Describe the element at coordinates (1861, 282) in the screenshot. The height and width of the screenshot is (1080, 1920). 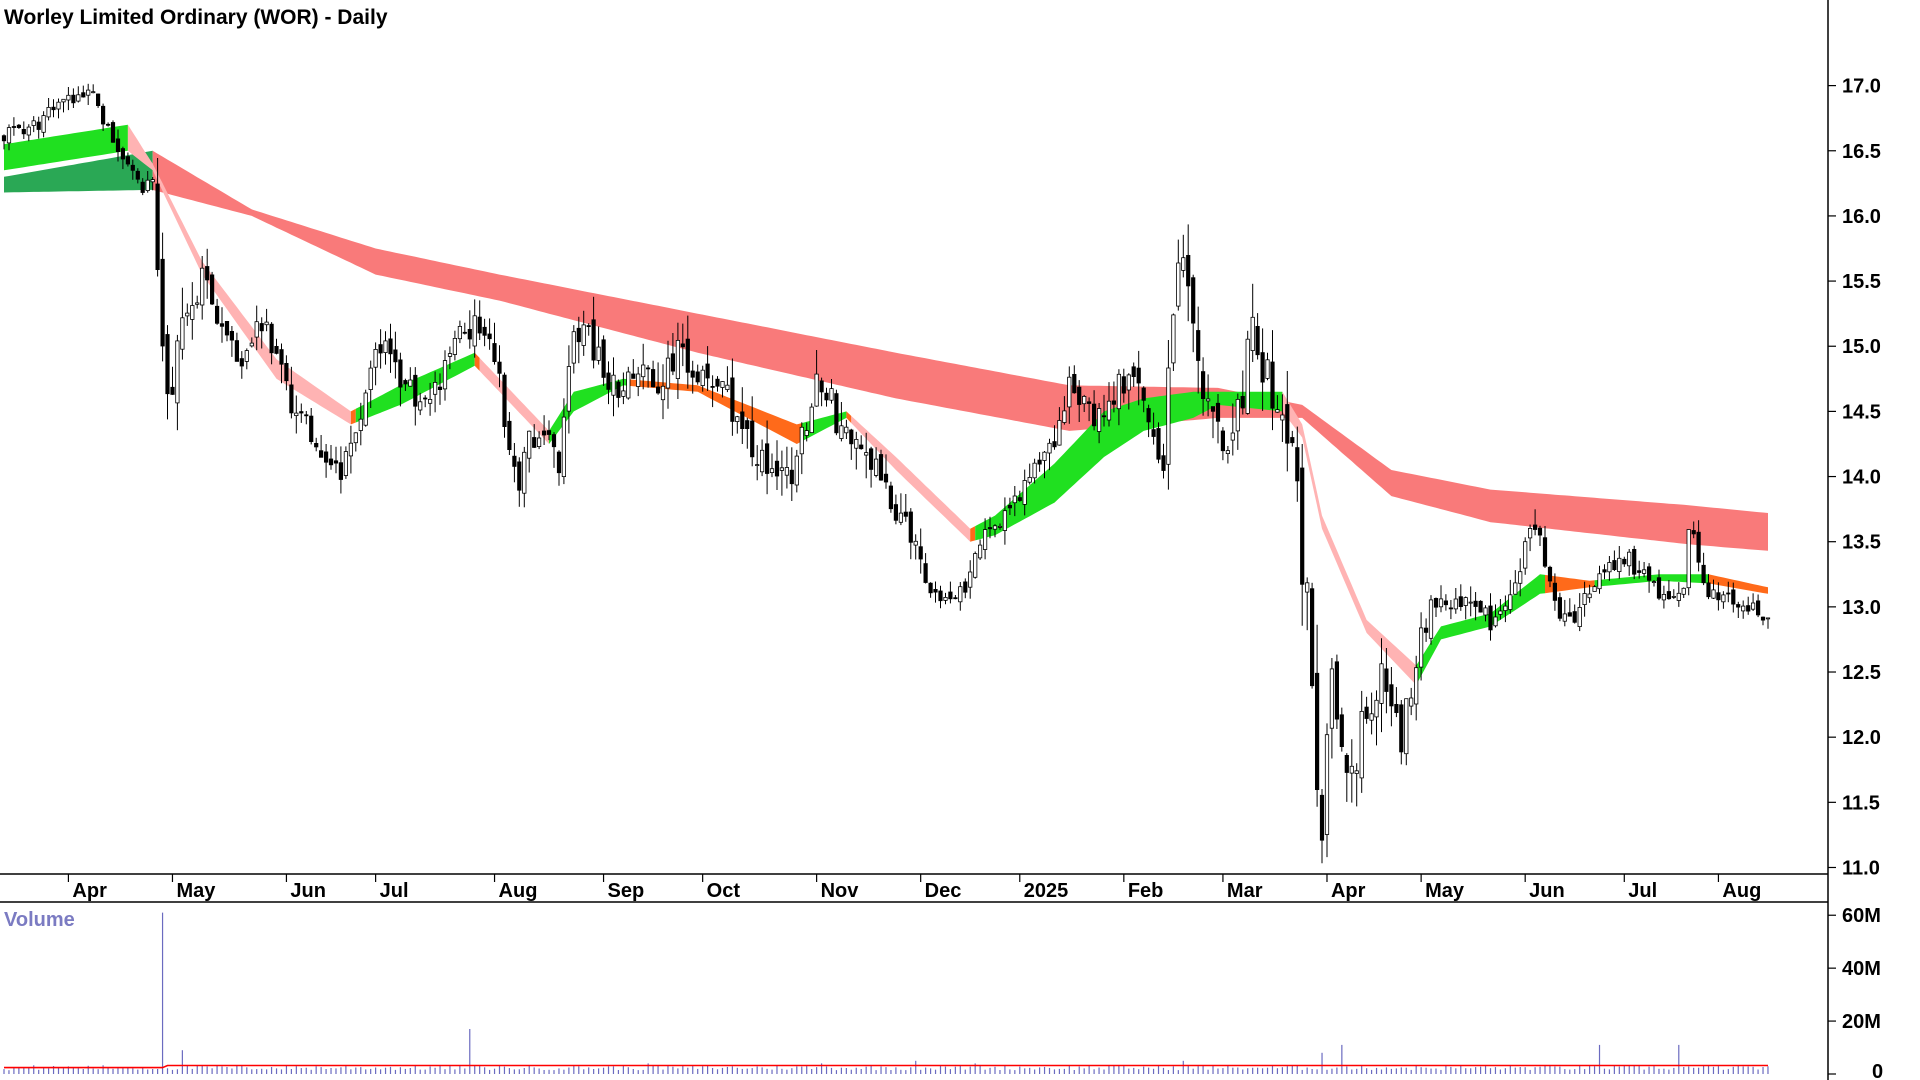
I see `price-tick-label: 15.5` at that location.